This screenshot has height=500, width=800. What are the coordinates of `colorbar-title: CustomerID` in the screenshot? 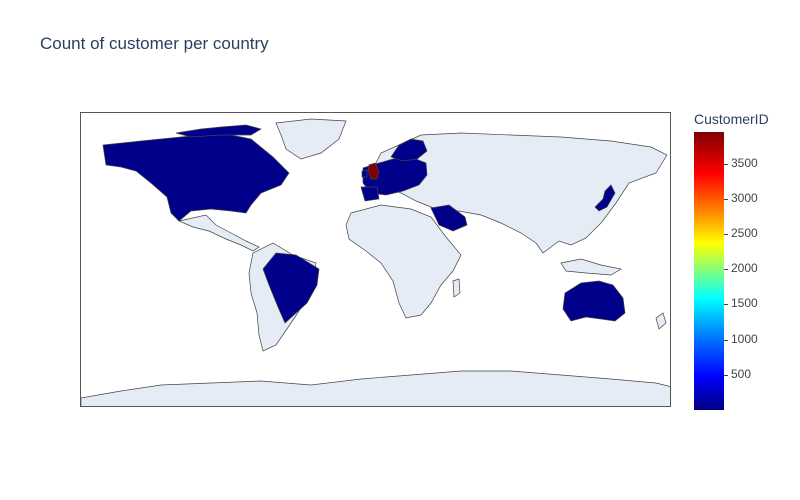 It's located at (731, 119).